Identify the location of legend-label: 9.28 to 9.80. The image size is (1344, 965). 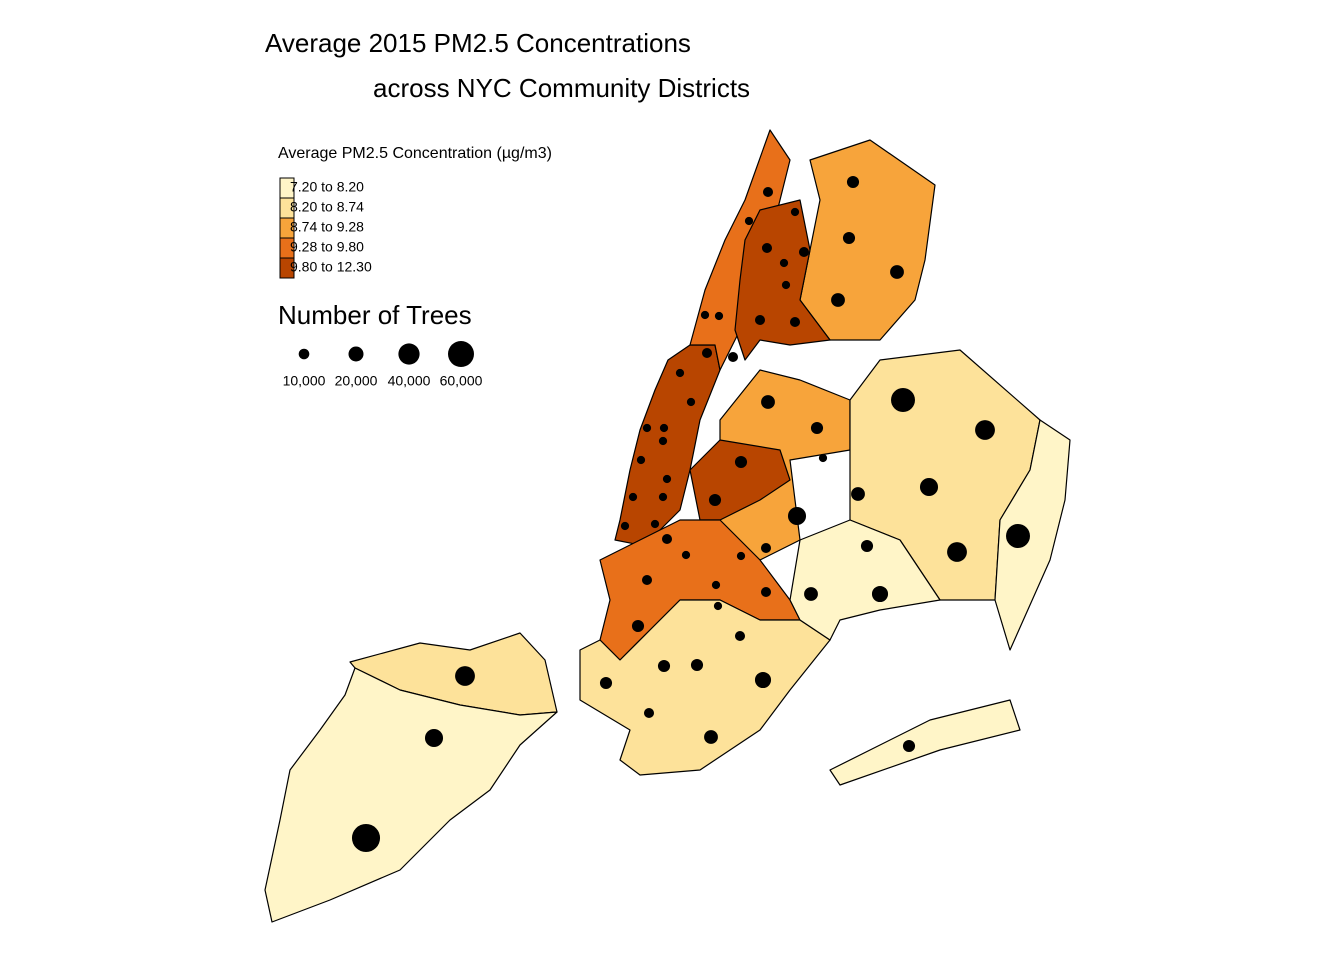
(327, 247).